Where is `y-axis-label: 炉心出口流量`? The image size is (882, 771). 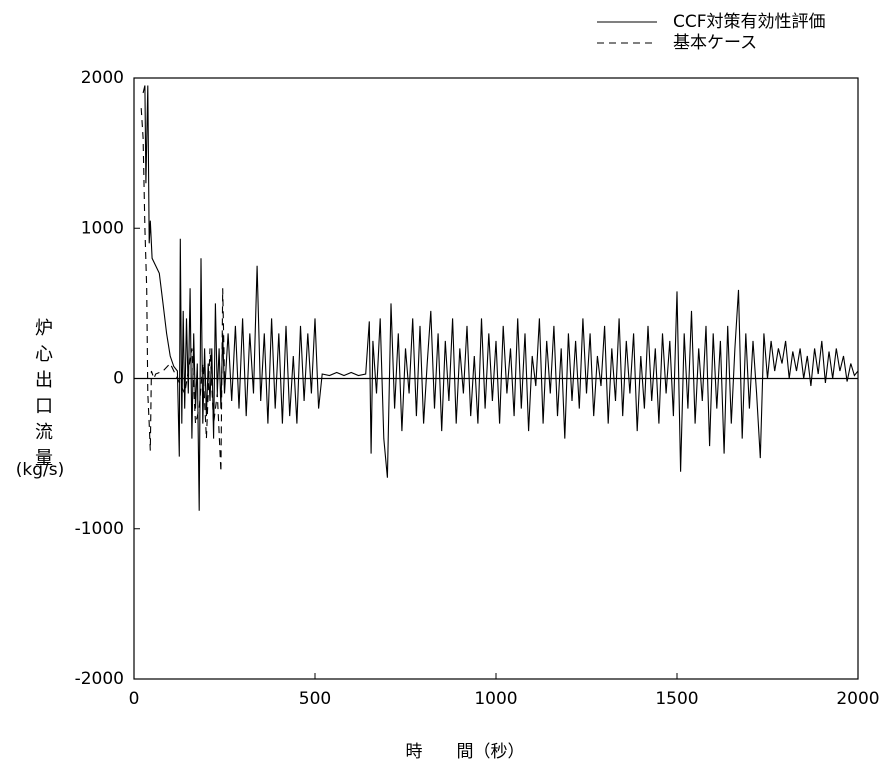 y-axis-label: 炉心出口流量 is located at coordinates (42, 396).